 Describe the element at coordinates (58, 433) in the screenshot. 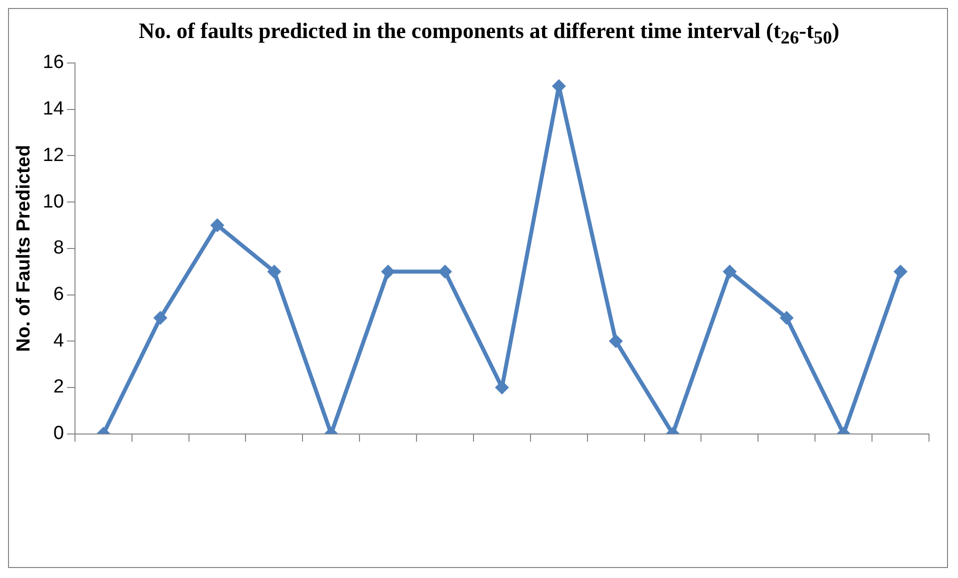

I see `y-tick-label: 0` at that location.